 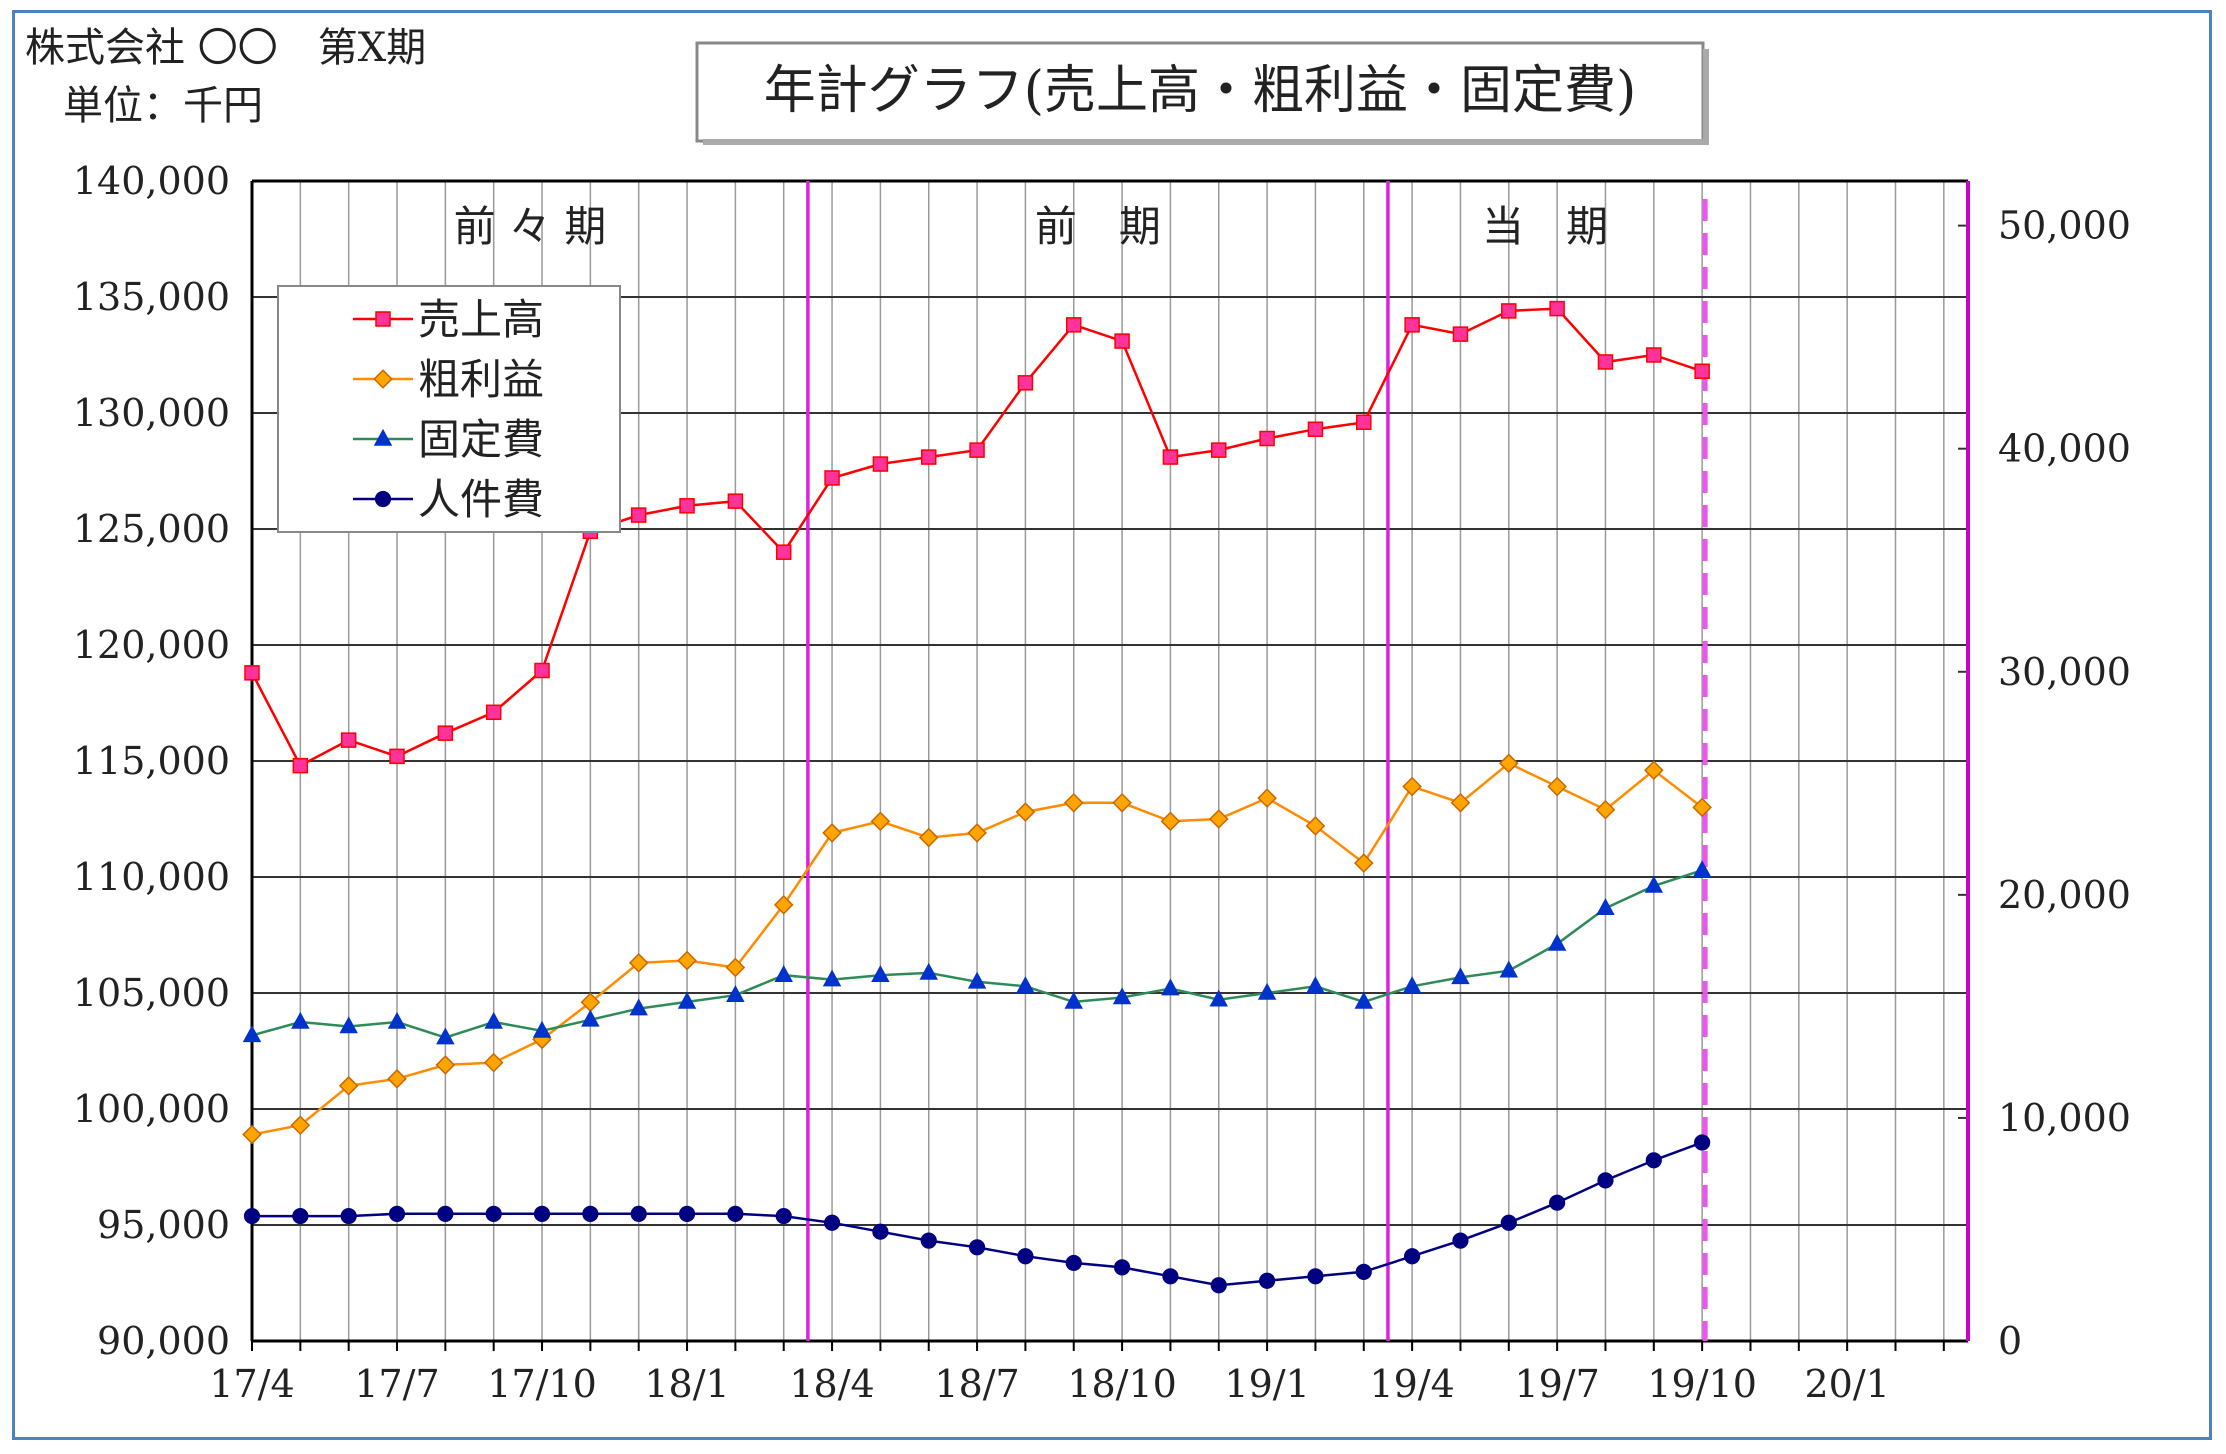 What do you see at coordinates (2064, 895) in the screenshot?
I see `right-axis-tick-label: 20,000` at bounding box center [2064, 895].